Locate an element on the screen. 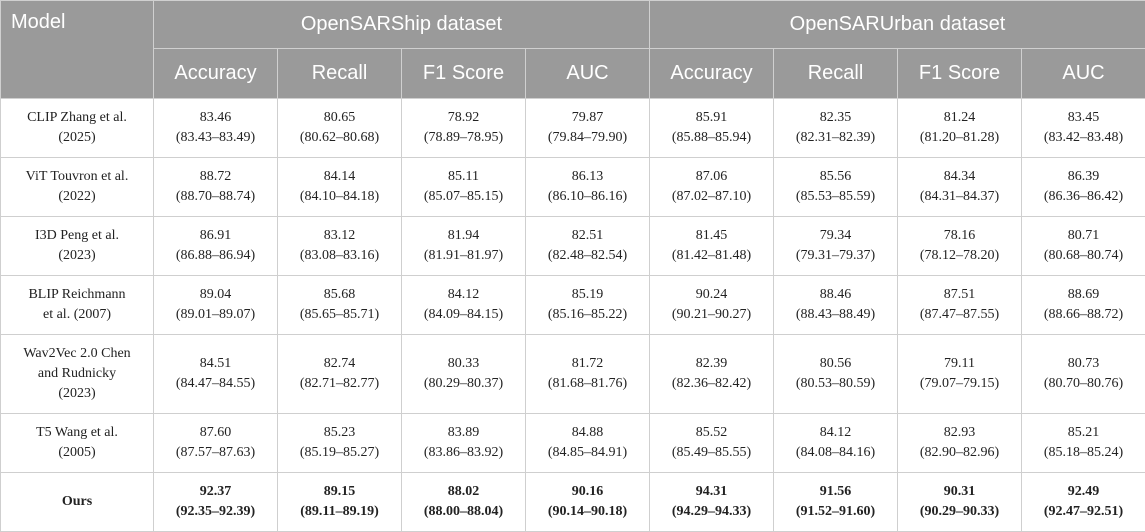 The width and height of the screenshot is (1145, 532). metric-cell: 88.46(88.43–88.49) is located at coordinates (836, 305).